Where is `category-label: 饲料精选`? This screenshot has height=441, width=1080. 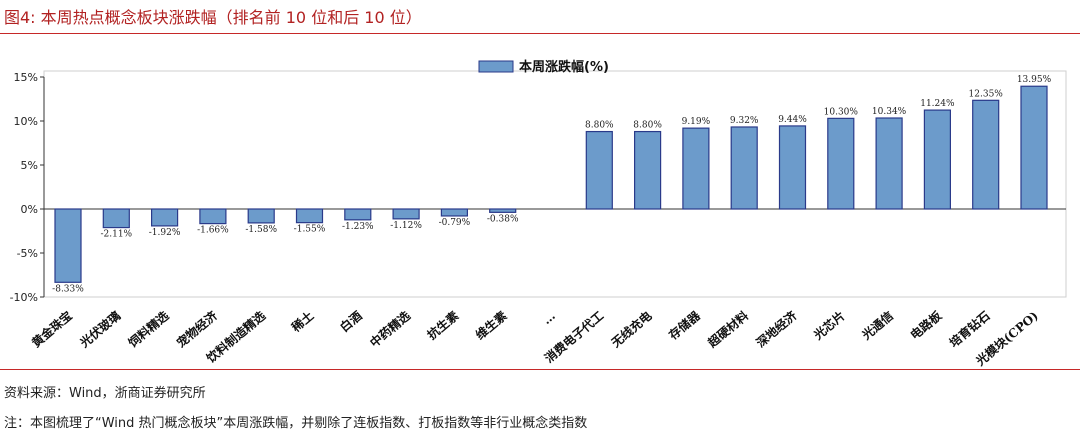
category-label: 饲料精选 is located at coordinates (147, 329).